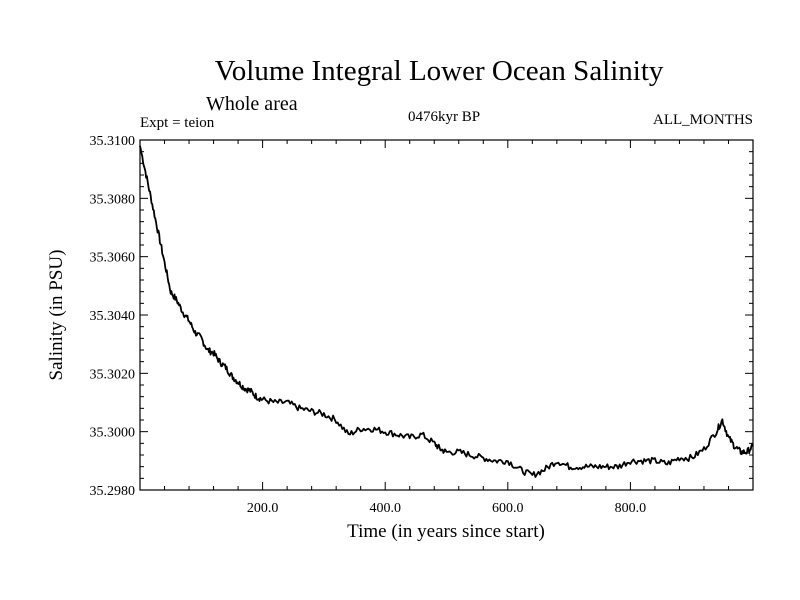 The image size is (800, 600). I want to click on x-tick-label: 400.0, so click(385, 508).